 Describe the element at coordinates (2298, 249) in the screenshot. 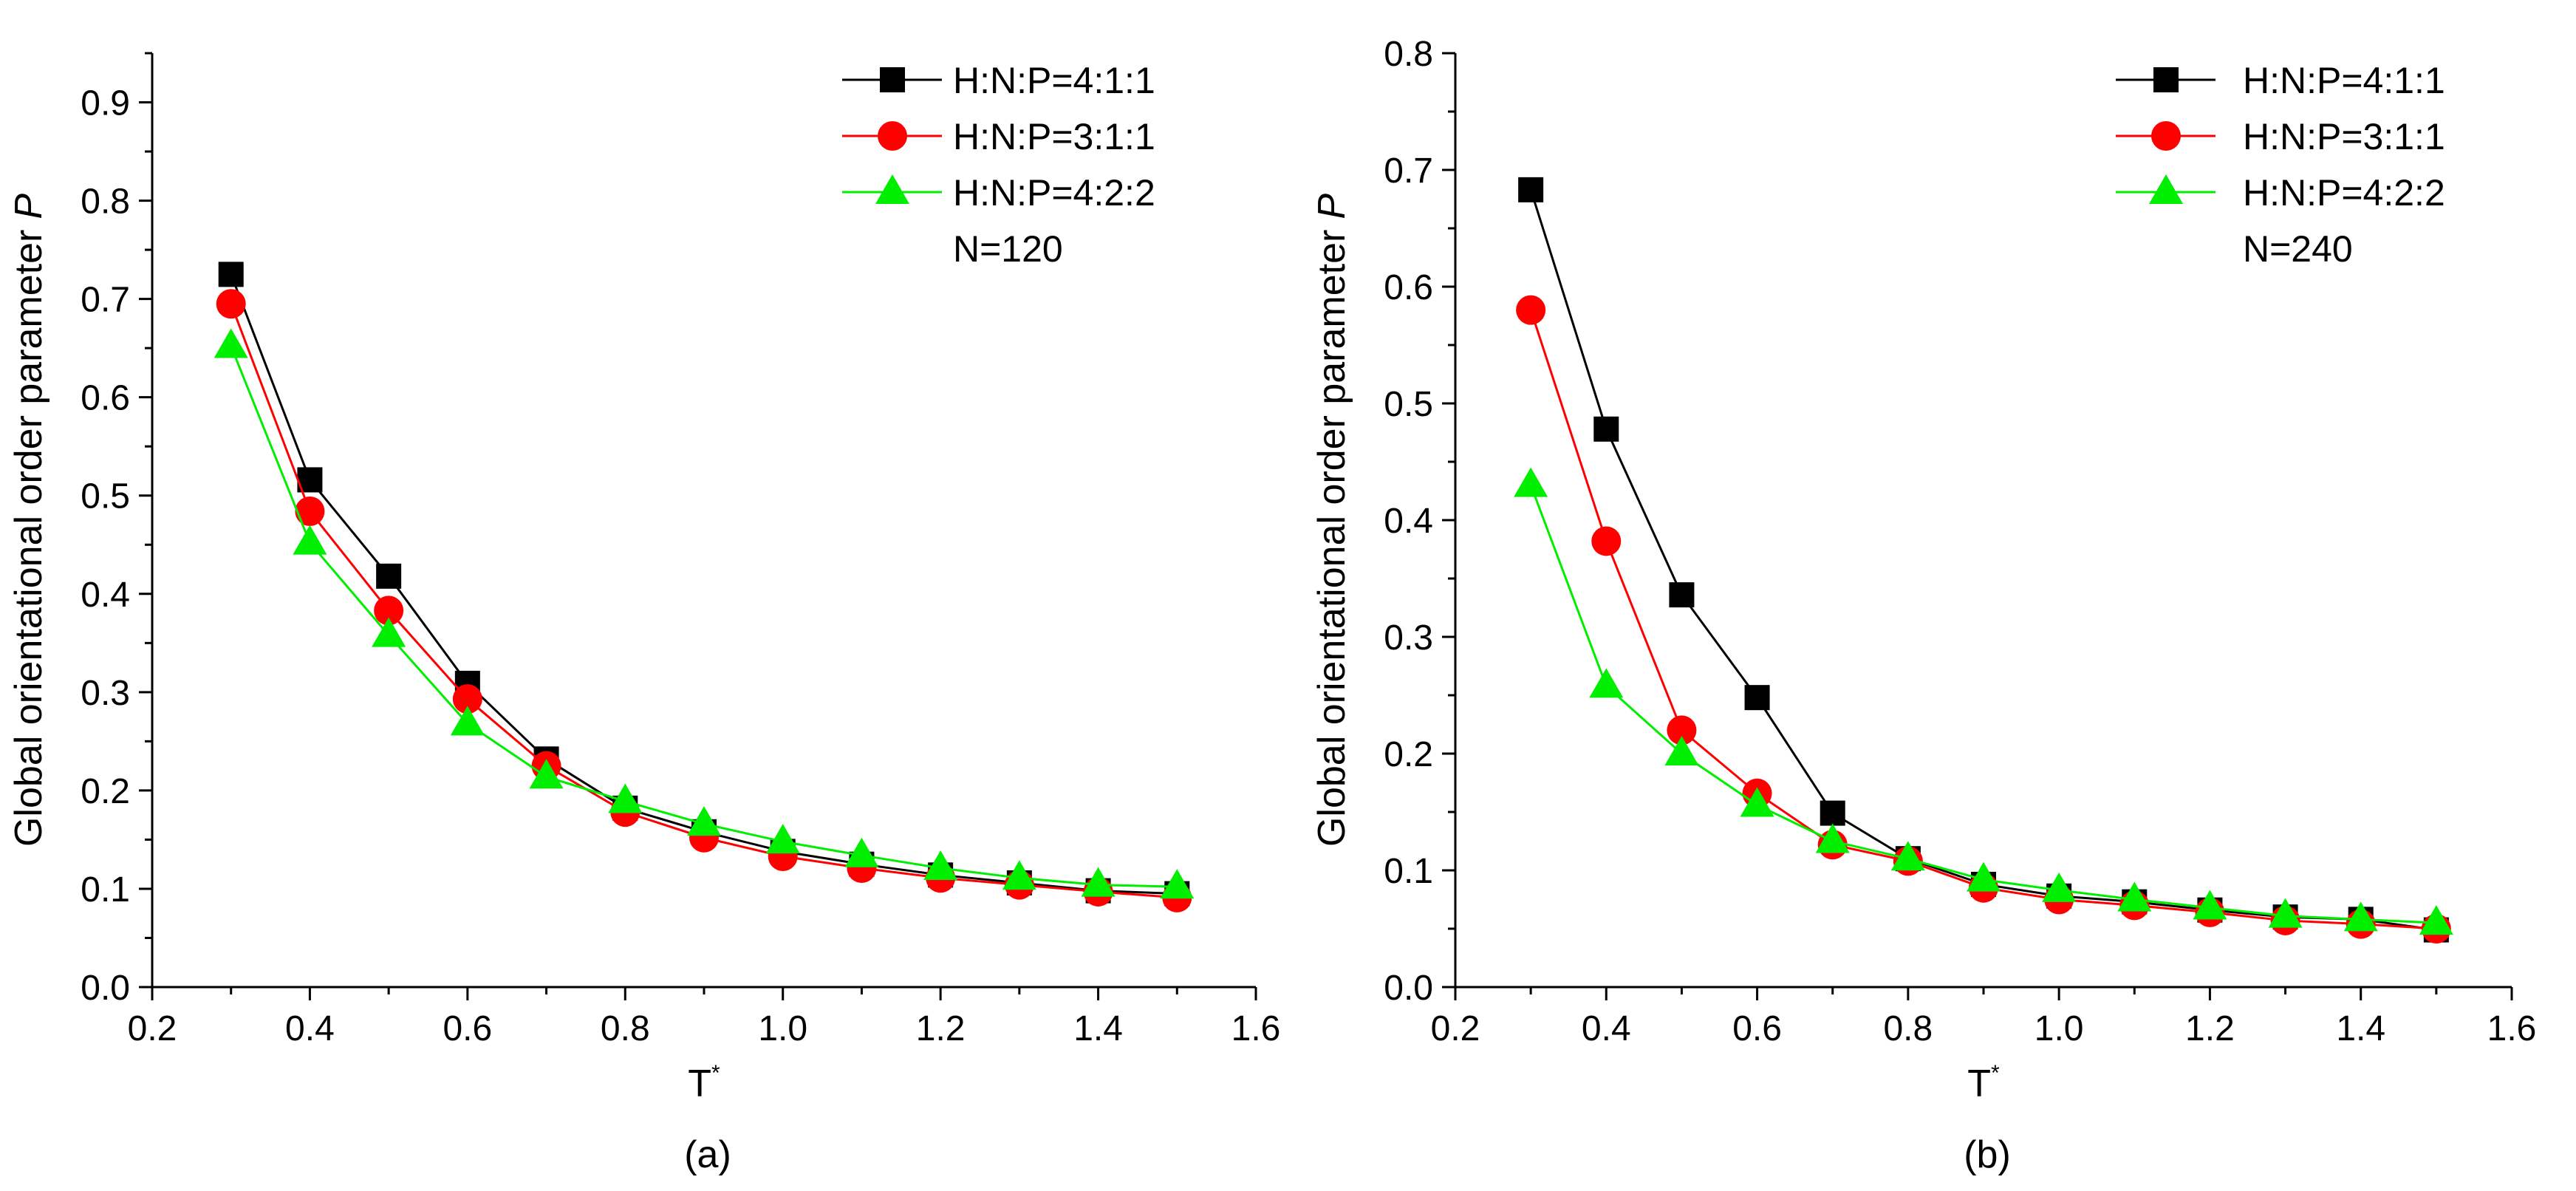

I see `legend-note: N=240` at that location.